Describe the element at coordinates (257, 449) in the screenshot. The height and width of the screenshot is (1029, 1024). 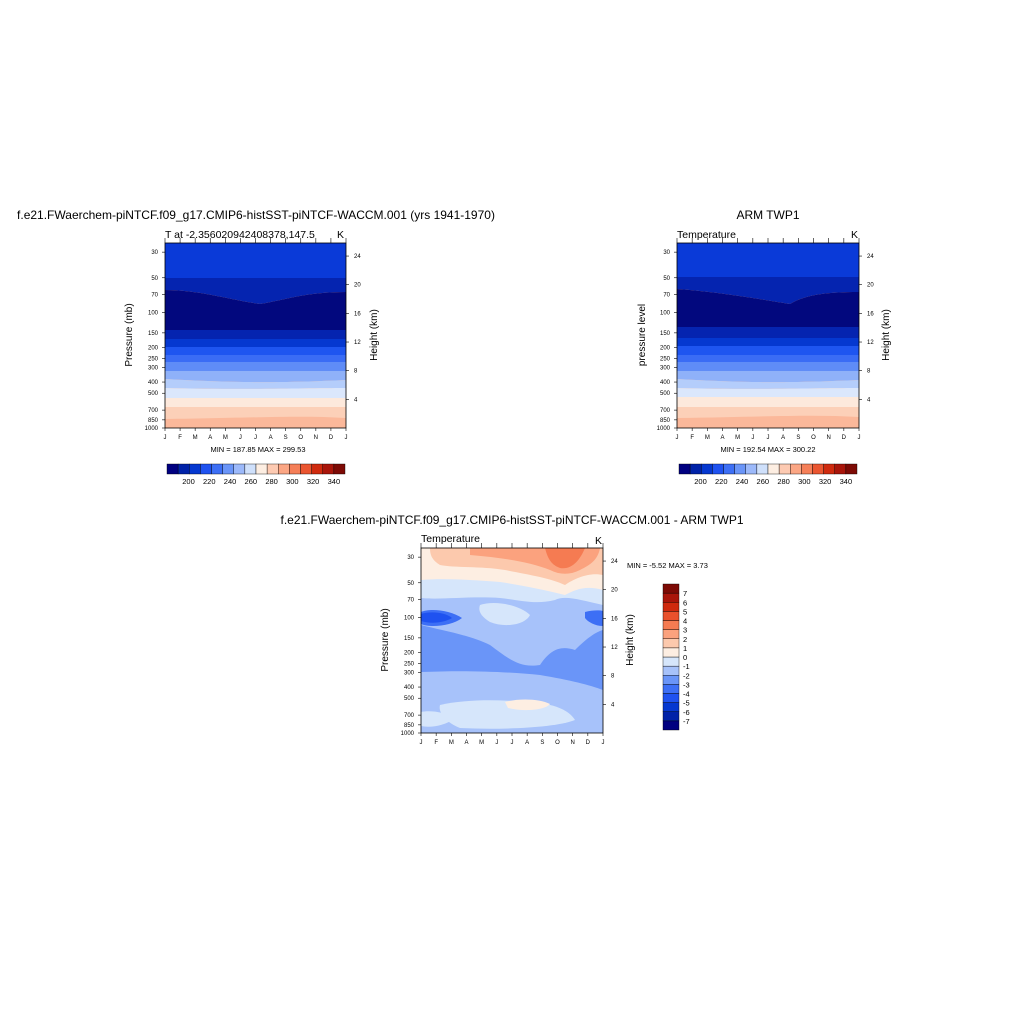
I see `panel-model-minmax: MIN = 187.85 MAX = 299.53` at that location.